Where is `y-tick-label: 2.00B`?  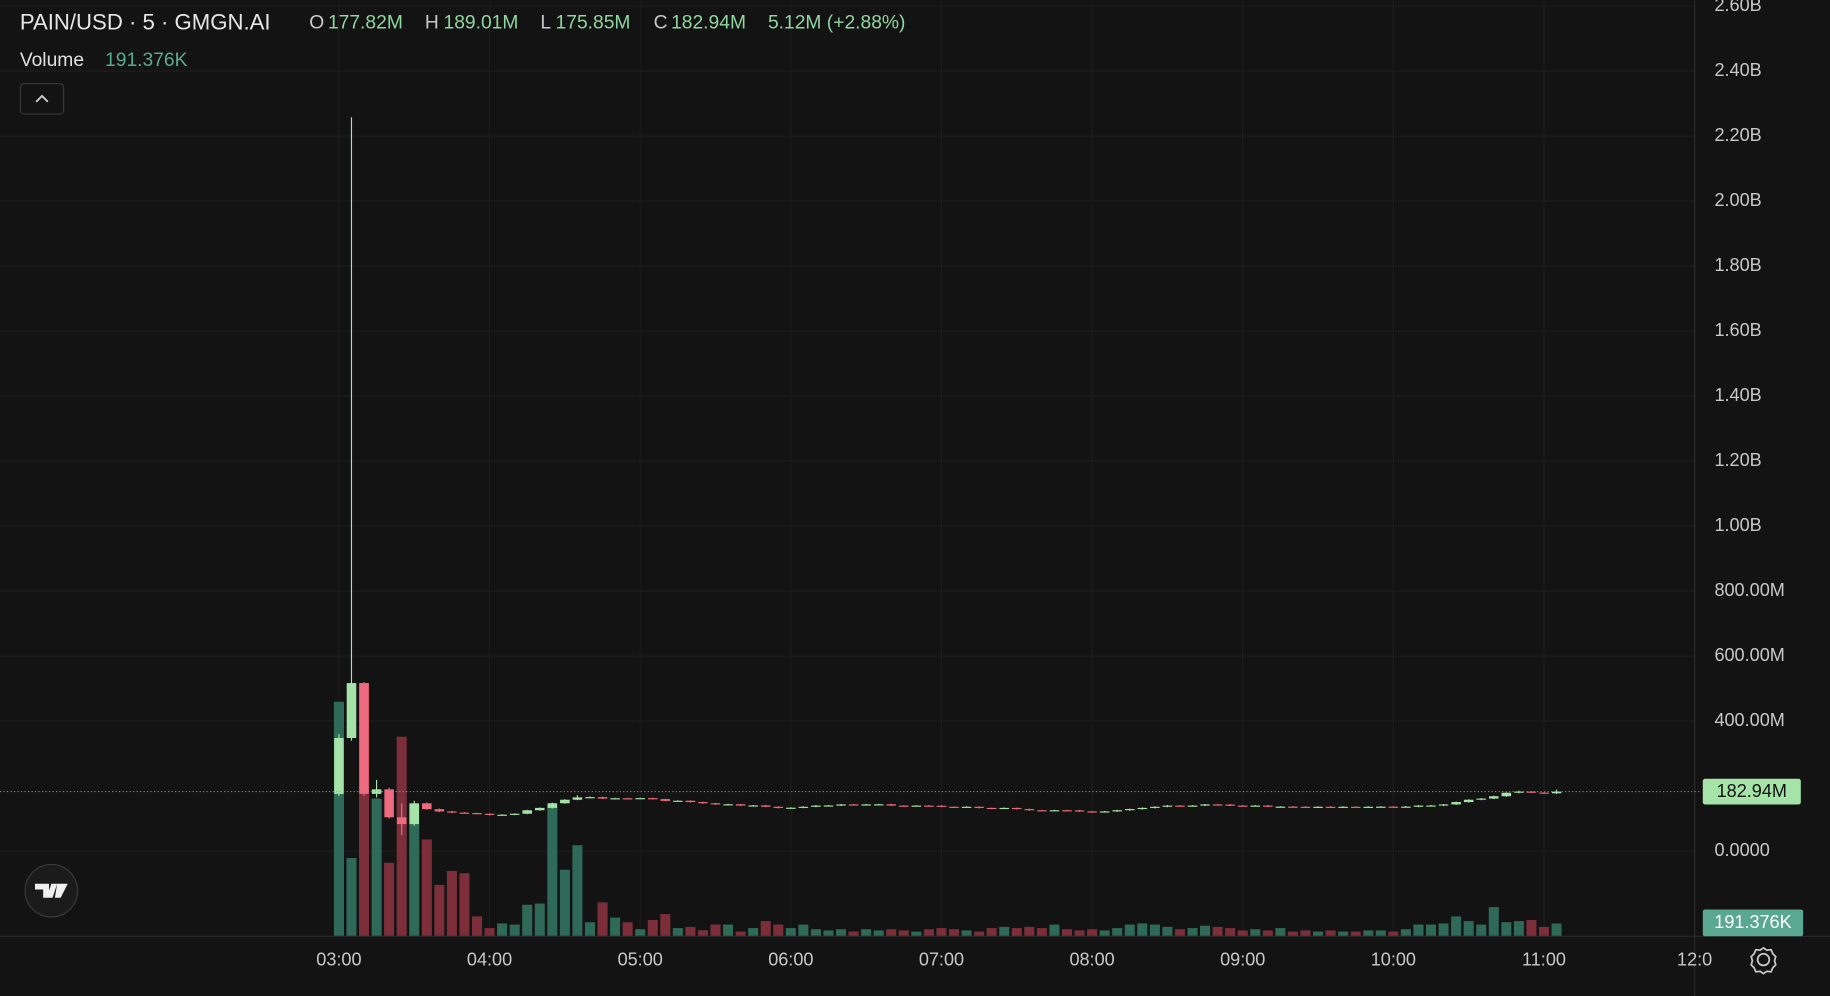
y-tick-label: 2.00B is located at coordinates (1737, 200).